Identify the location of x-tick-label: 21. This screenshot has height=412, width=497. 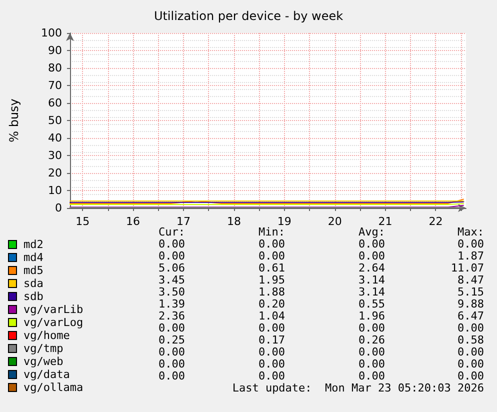
(385, 221).